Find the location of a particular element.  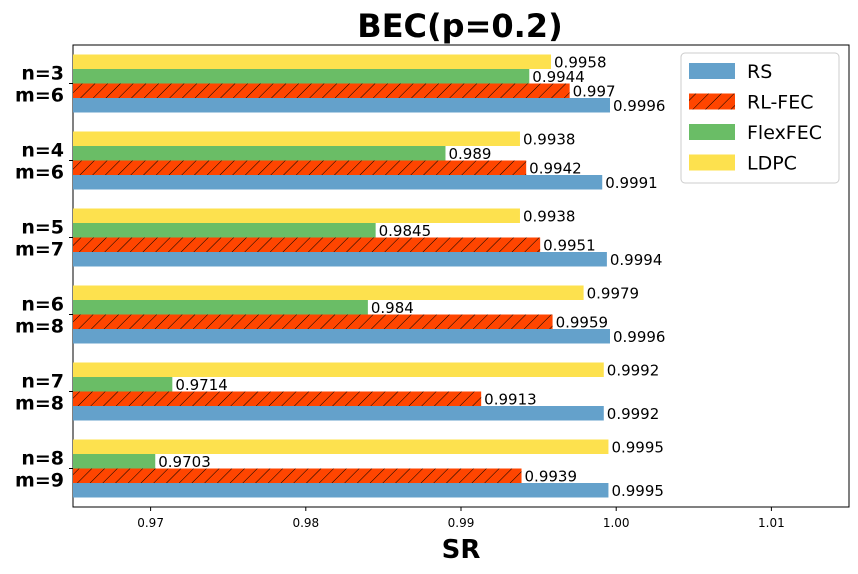

data-label: 0.9913 is located at coordinates (510, 399).